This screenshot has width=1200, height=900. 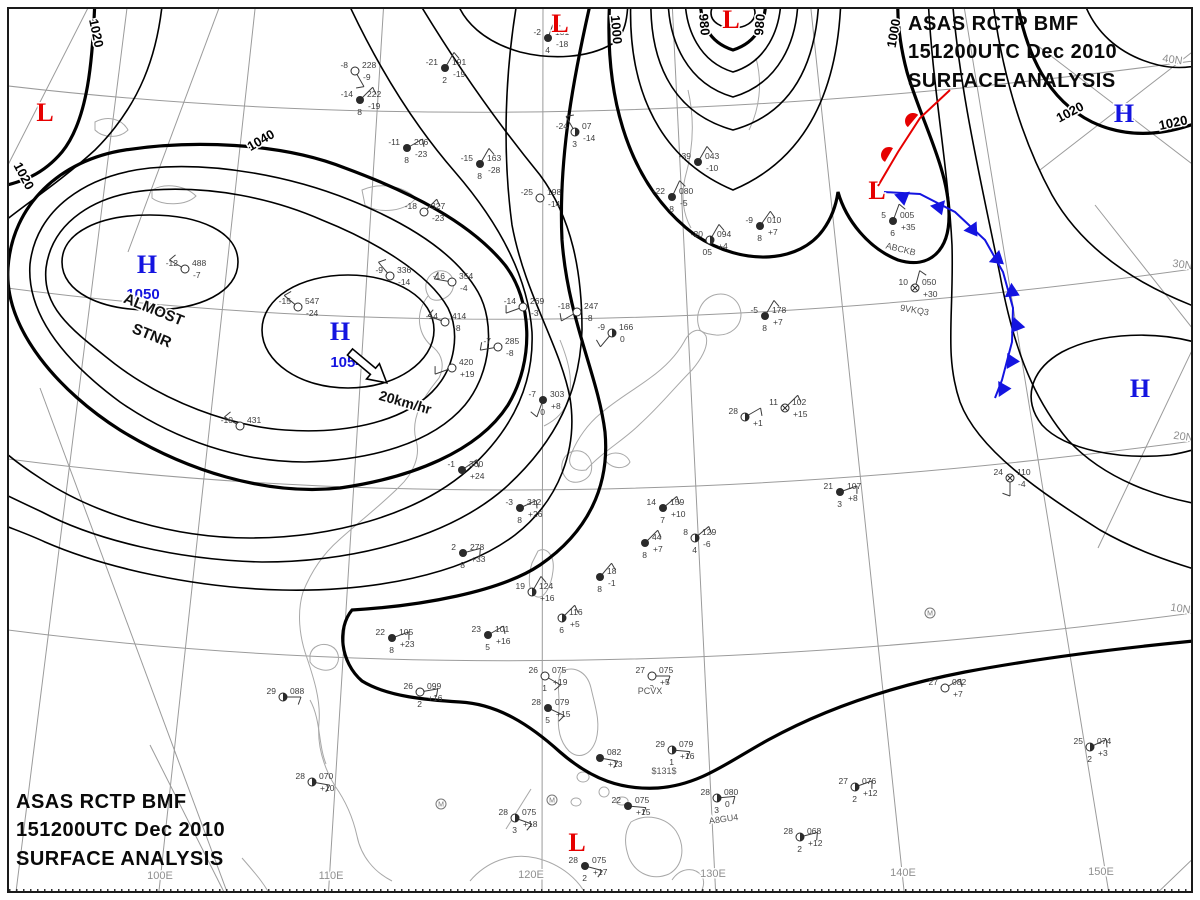 I want to click on station-pressure: 206, so click(x=421, y=142).